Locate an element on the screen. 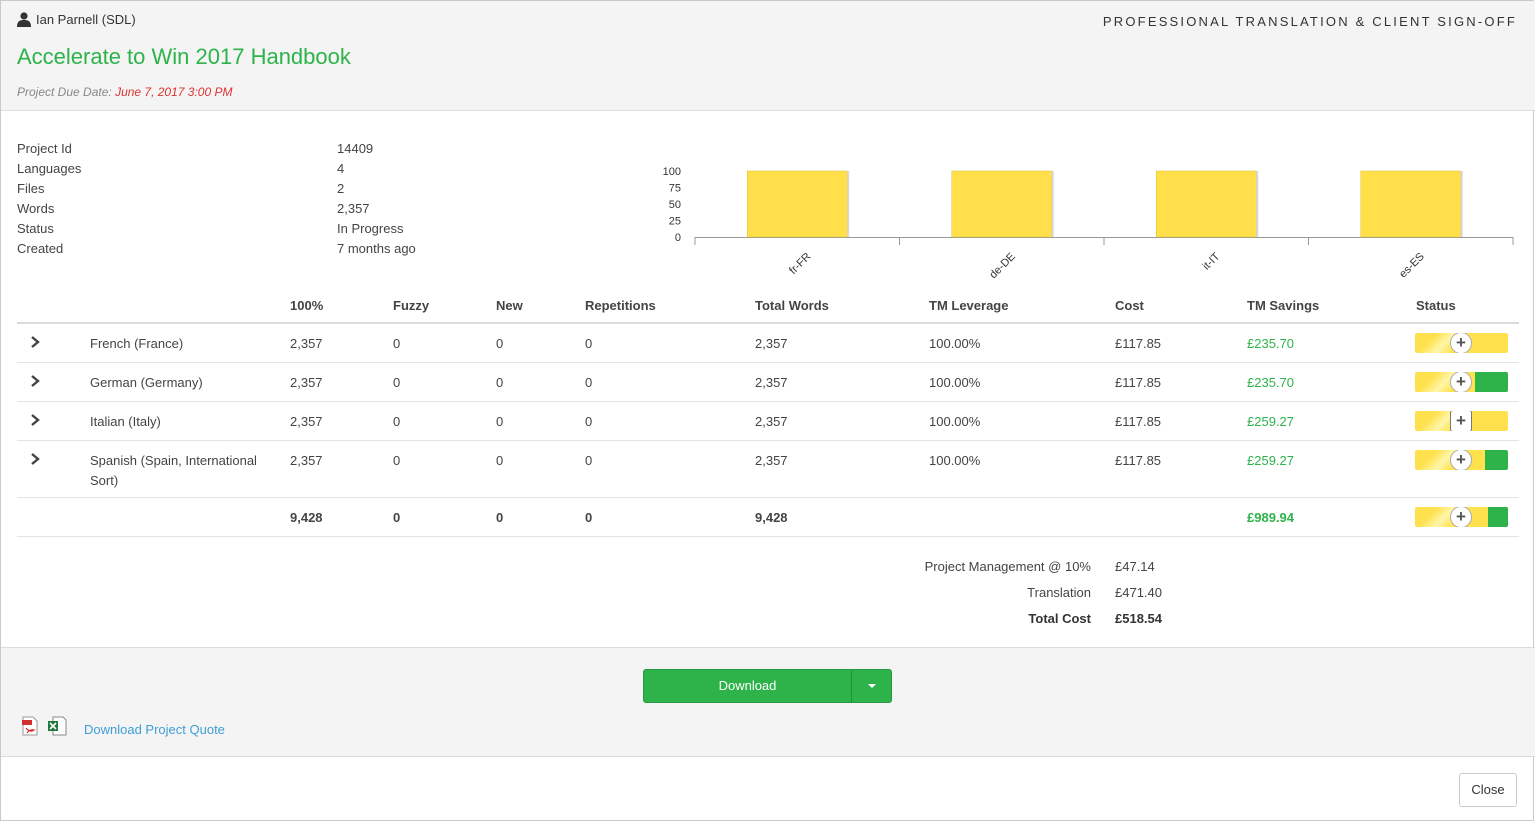  bar-es-ES is located at coordinates (1410, 204).